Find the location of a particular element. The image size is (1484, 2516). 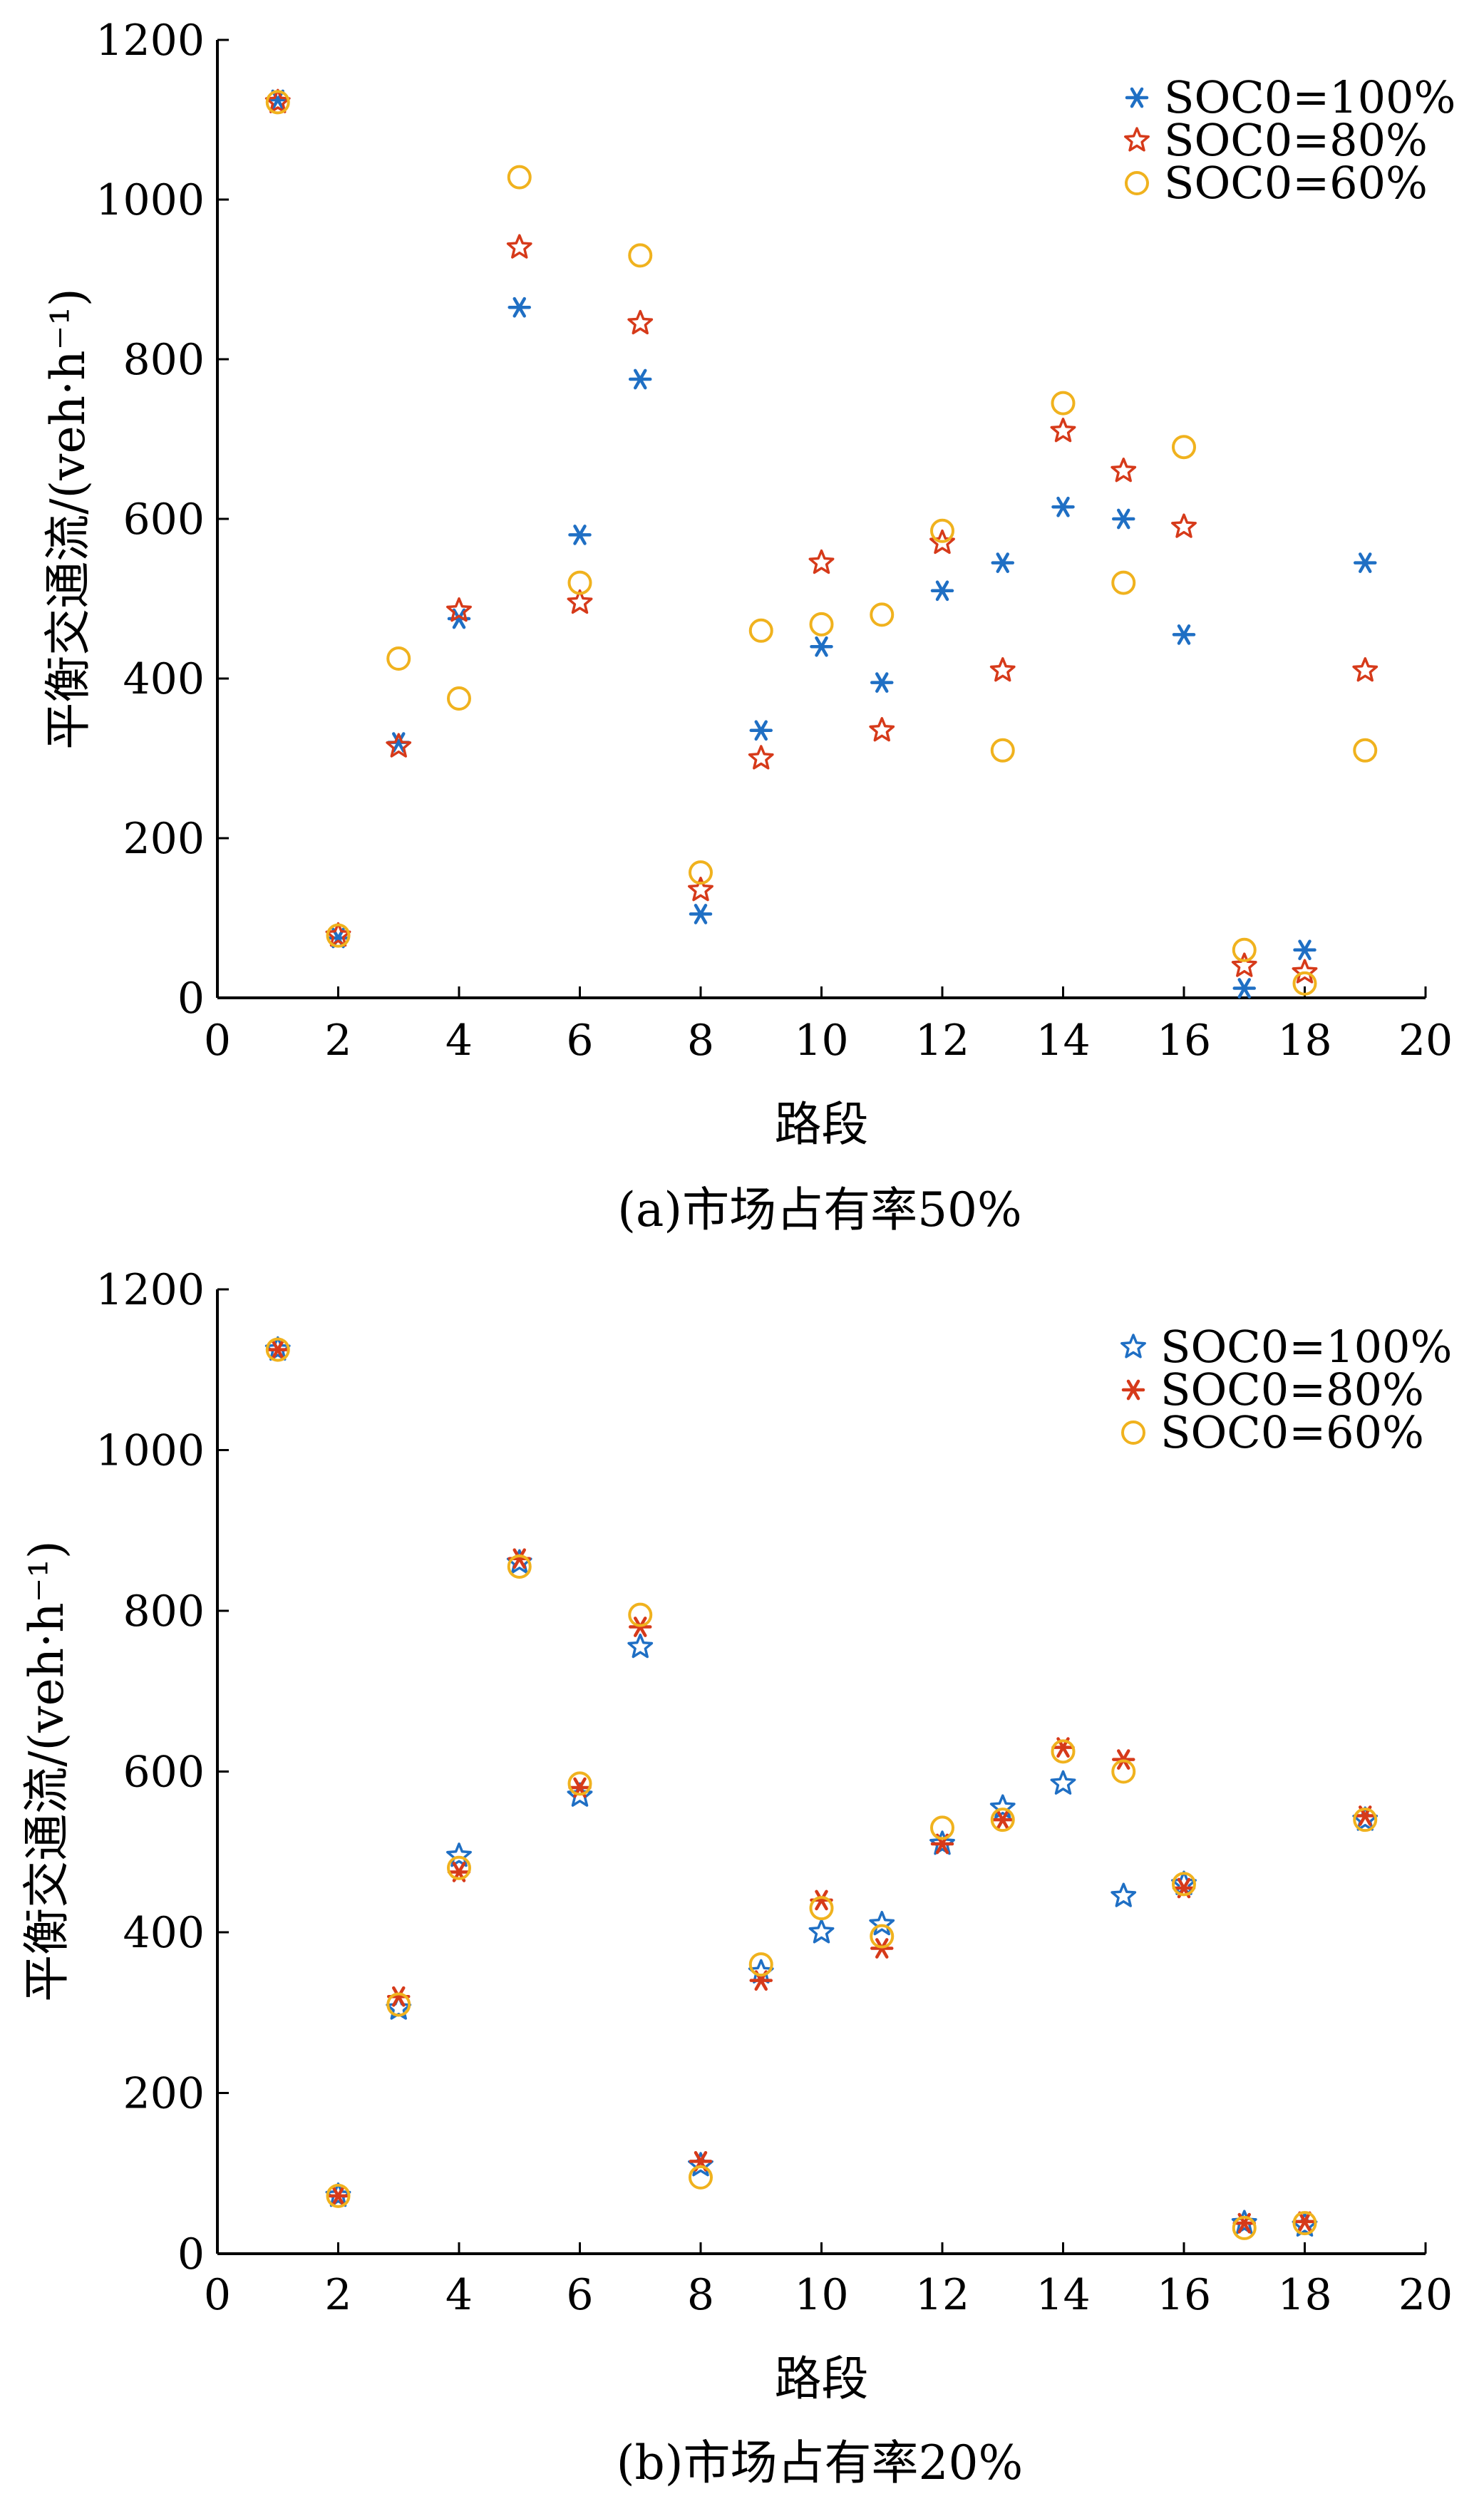

x-tick-label: 18 is located at coordinates (1304, 2295).